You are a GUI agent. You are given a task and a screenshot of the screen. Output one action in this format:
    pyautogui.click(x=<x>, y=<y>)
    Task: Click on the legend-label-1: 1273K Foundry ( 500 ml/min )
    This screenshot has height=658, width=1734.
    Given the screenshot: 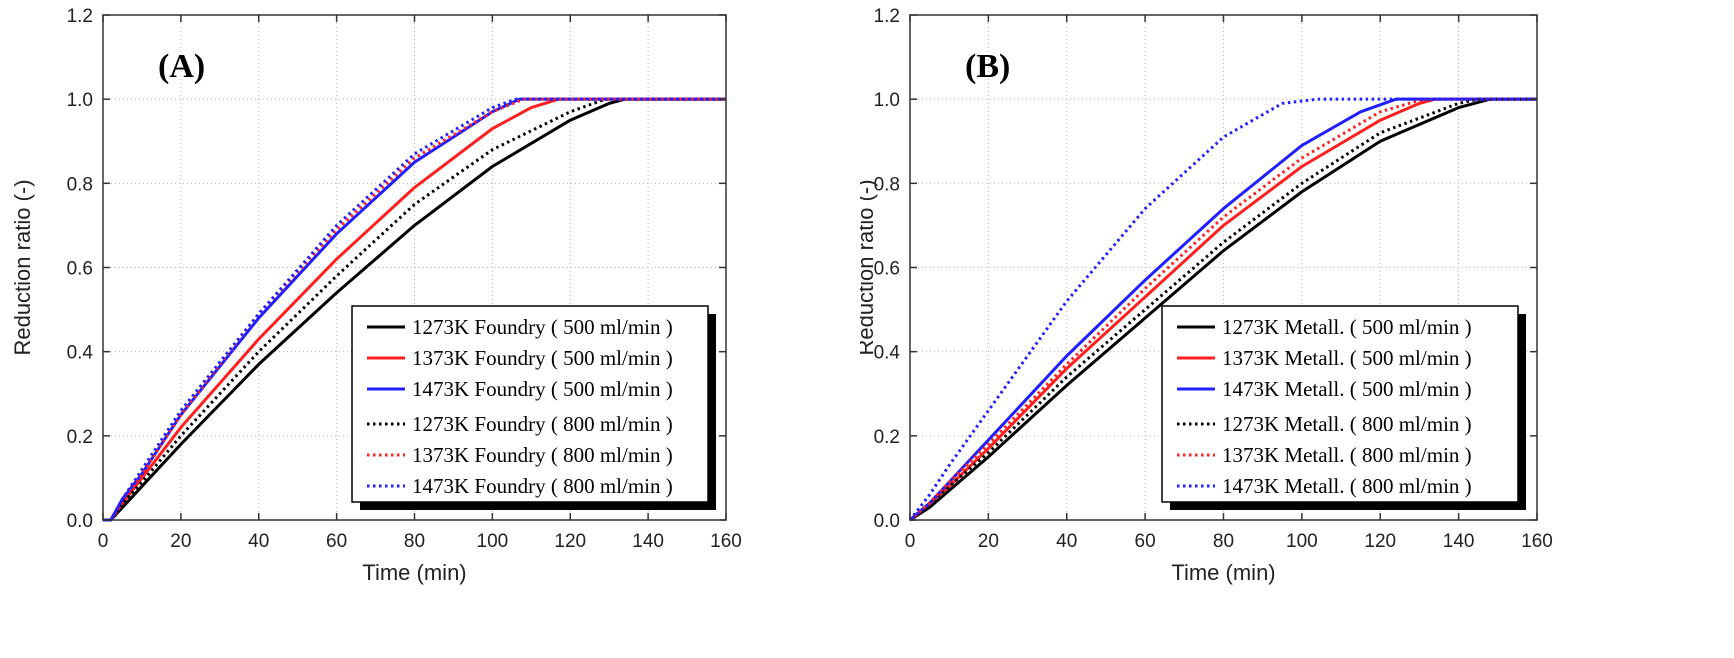 What is the action you would take?
    pyautogui.click(x=542, y=327)
    